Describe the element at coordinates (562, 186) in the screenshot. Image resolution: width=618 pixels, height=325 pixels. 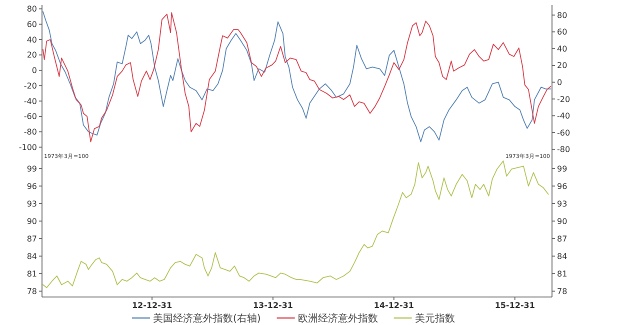
I see `y2-tick-label: 96` at that location.